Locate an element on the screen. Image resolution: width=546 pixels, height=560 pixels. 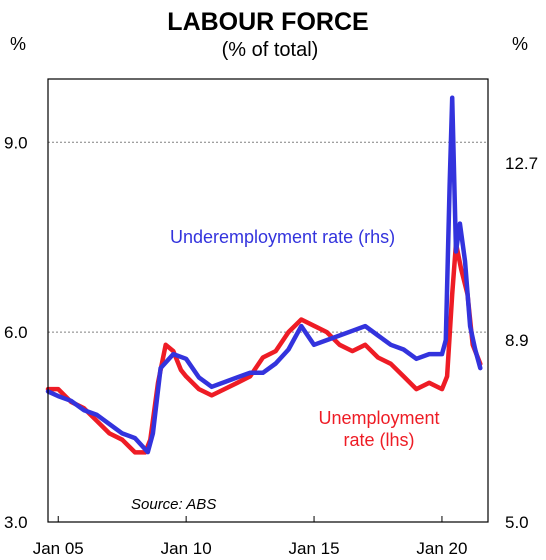
y-left-tick-label: 3.0 is located at coordinates (16, 522).